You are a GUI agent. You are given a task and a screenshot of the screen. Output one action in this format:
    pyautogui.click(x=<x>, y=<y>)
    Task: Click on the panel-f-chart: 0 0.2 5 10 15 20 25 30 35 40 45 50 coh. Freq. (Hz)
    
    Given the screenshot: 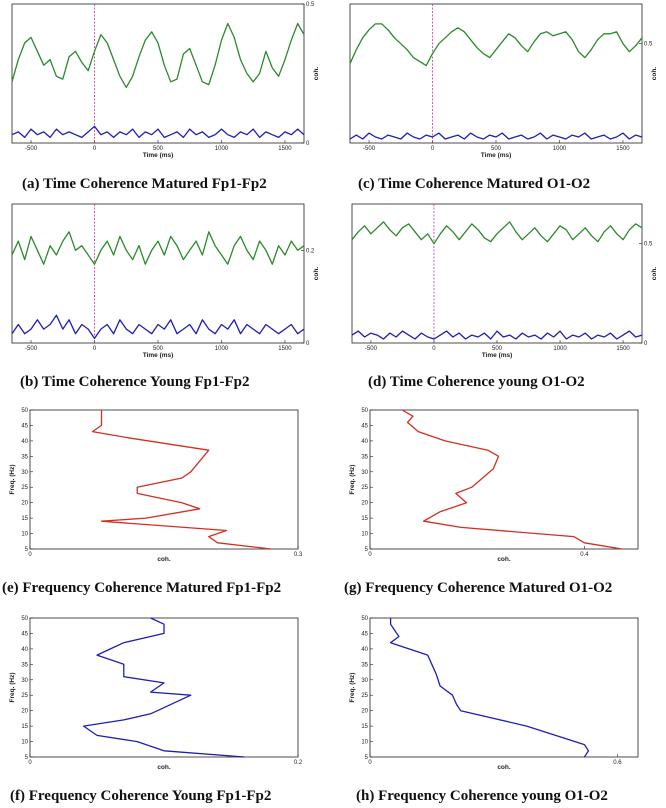 What is the action you would take?
    pyautogui.click(x=160, y=689)
    